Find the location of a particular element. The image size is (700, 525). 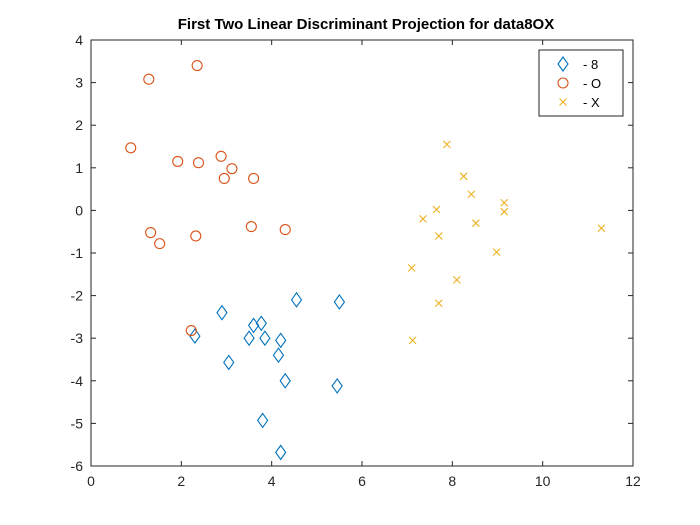

legend-label: - X is located at coordinates (591, 102).